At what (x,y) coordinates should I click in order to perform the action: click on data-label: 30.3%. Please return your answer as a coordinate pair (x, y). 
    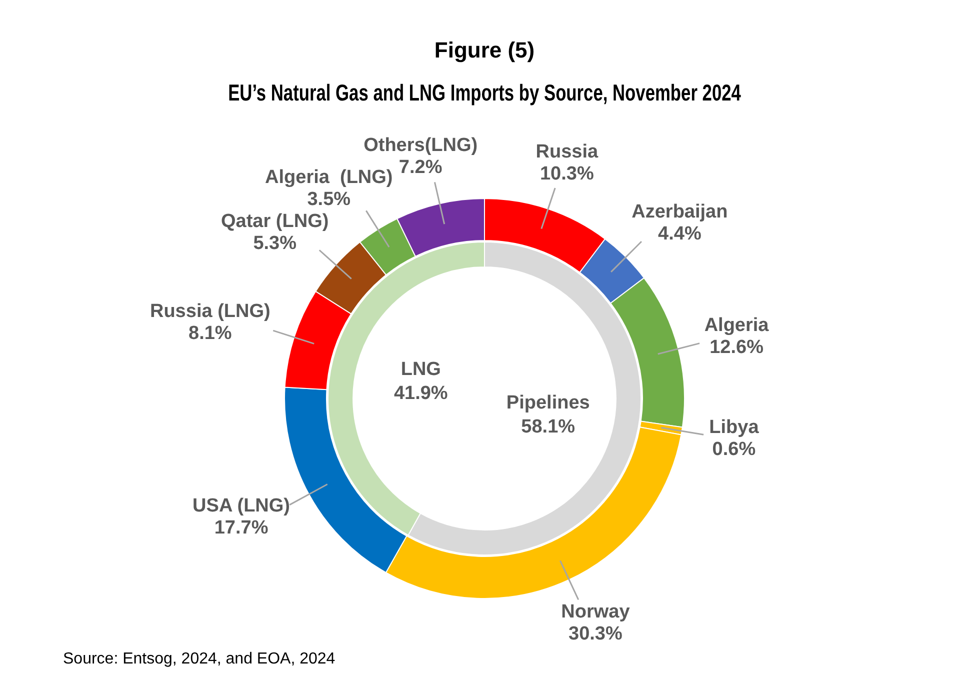
    Looking at the image, I should click on (595, 633).